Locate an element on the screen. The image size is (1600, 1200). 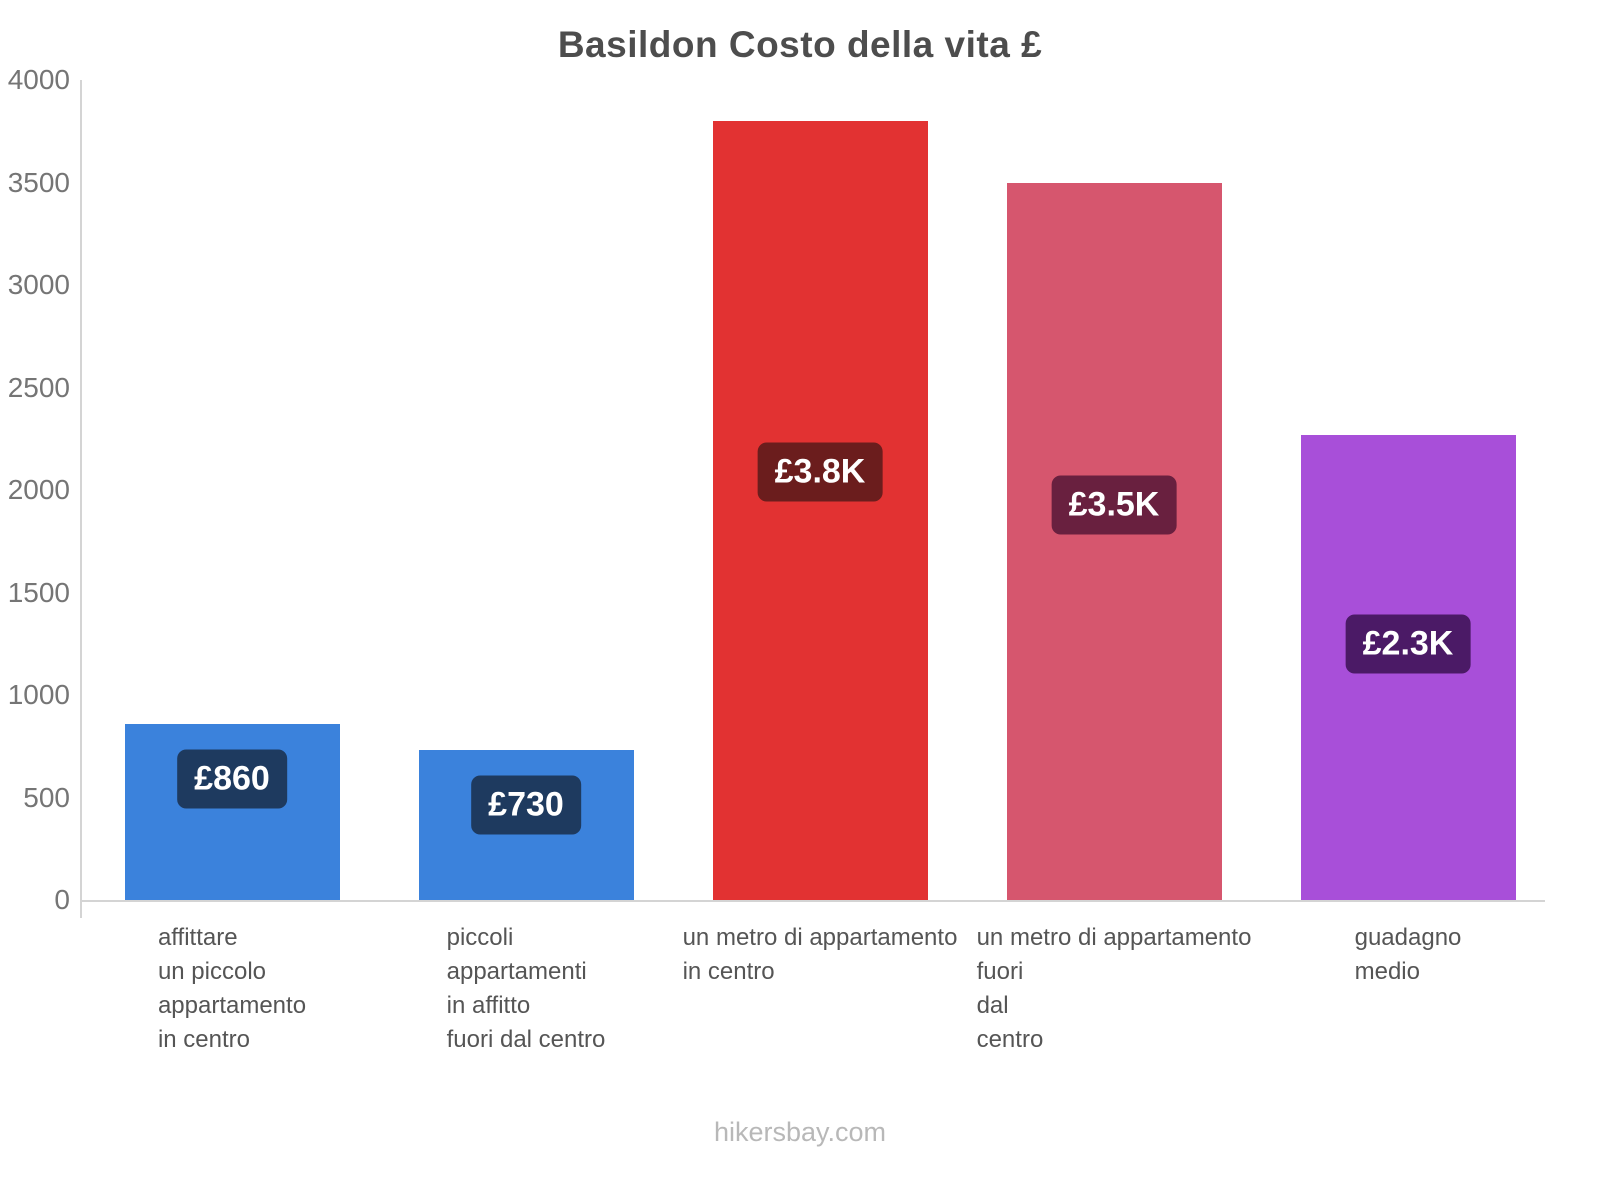
x-axis-category-label: un metro di appartamento in centro is located at coordinates (820, 955).